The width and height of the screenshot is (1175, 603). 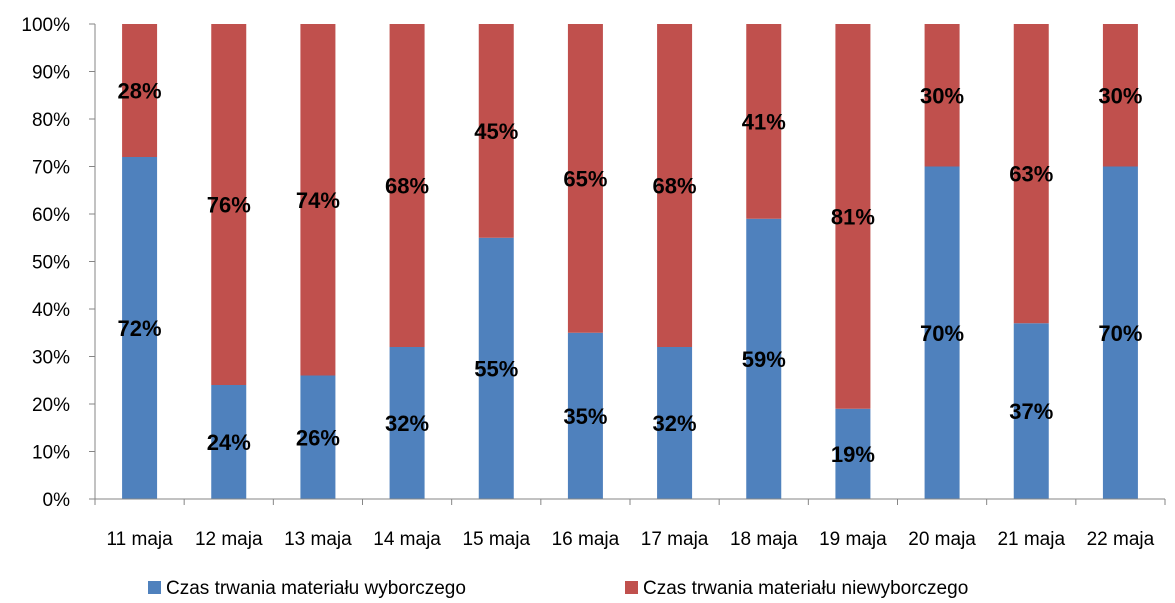 I want to click on y-tick-label: 70%, so click(x=51, y=168).